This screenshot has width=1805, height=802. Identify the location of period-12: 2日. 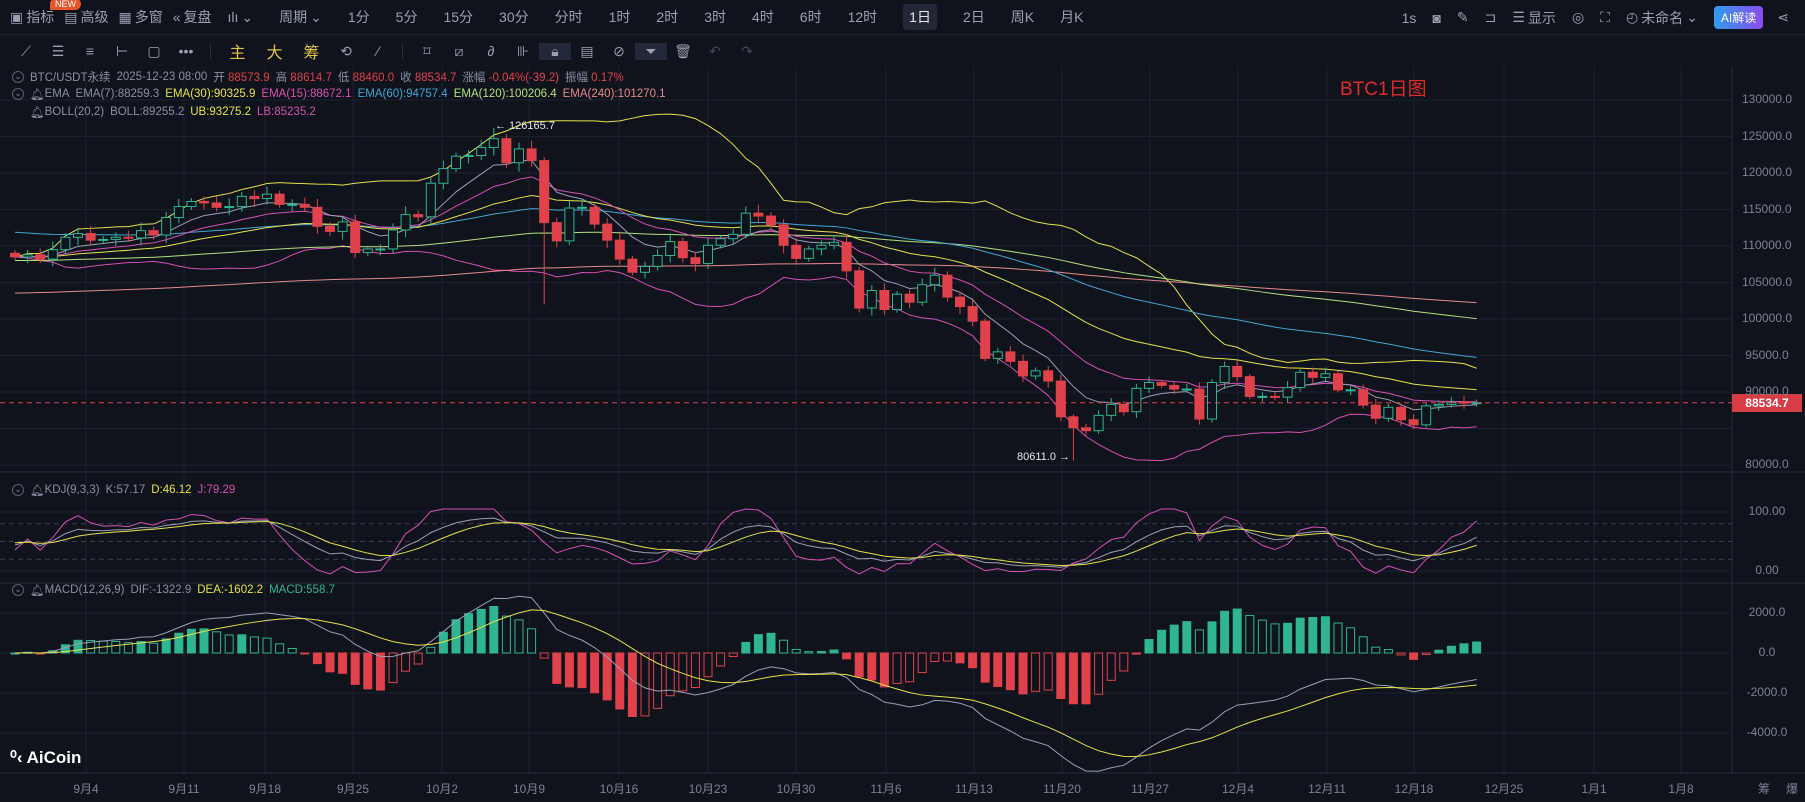
(973, 17).